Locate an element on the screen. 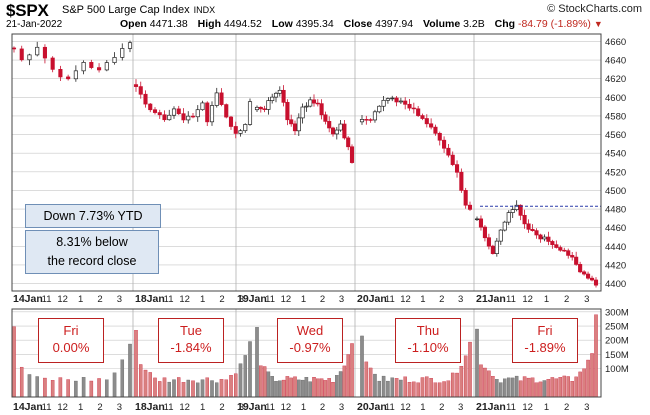 The height and width of the screenshot is (415, 650). index-name-text: S&P 500 Large Cap Index is located at coordinates (126, 10).